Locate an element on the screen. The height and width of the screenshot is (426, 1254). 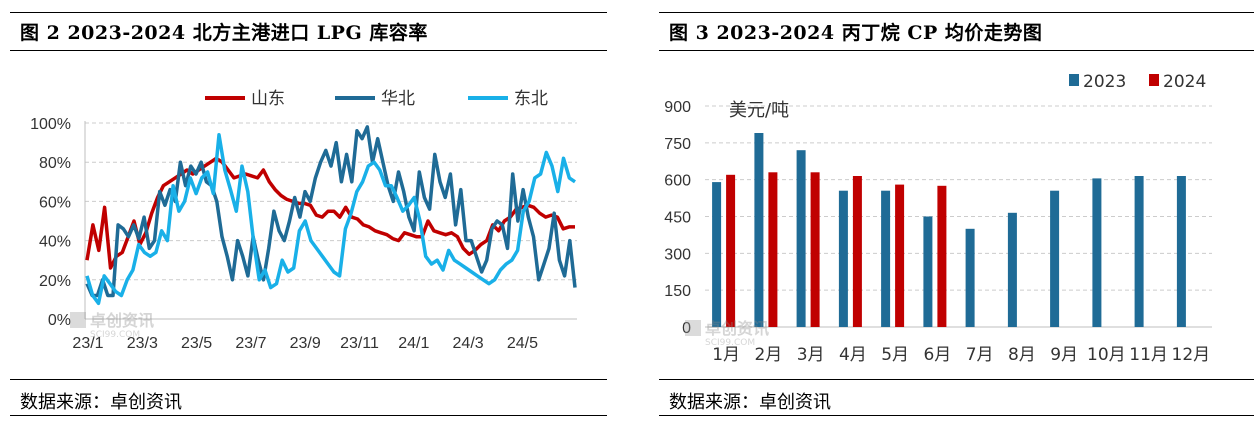
x-tick-label: 5月 is located at coordinates (895, 355).